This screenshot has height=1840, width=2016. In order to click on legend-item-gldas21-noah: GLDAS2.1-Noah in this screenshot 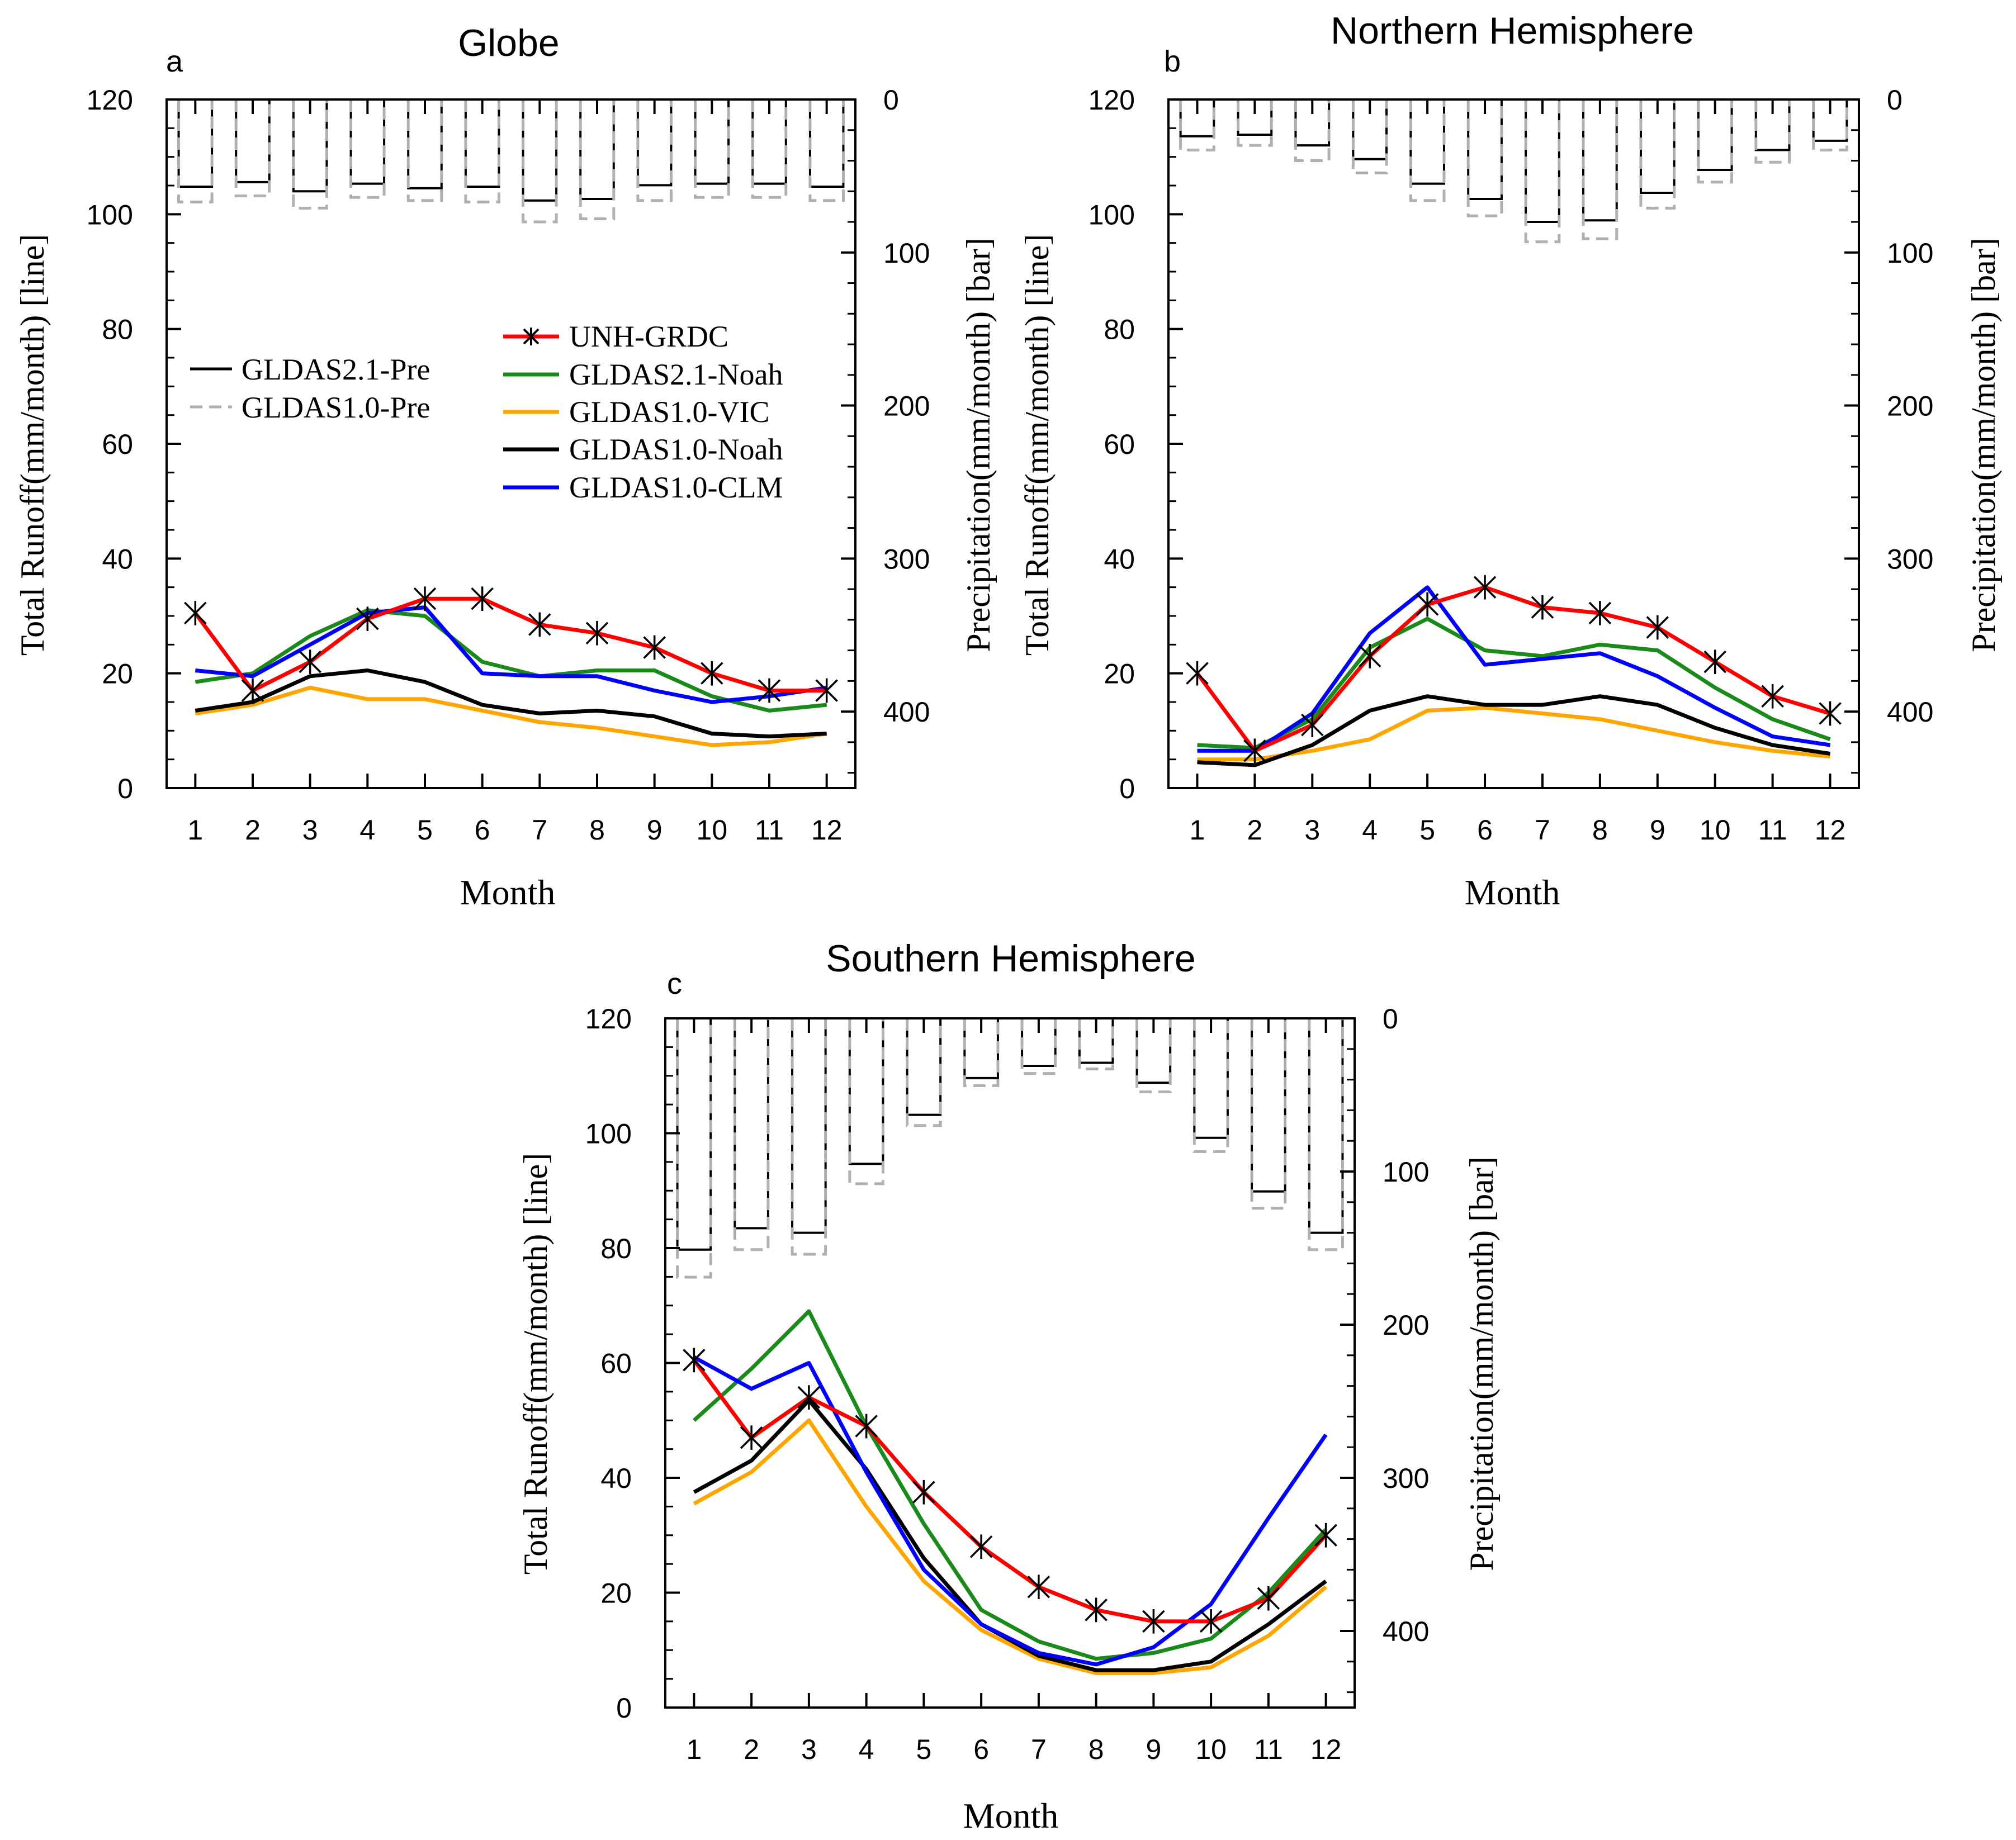, I will do `click(643, 374)`.